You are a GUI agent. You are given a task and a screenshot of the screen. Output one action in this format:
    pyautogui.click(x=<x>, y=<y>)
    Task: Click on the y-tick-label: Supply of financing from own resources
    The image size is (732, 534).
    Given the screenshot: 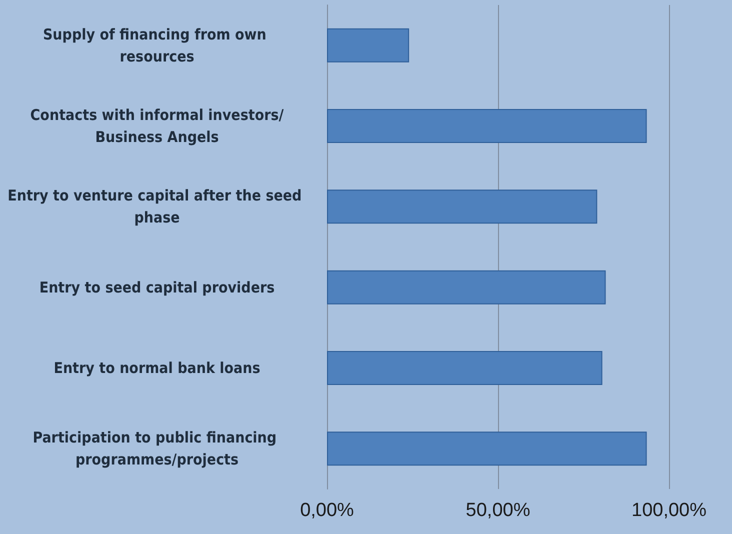 What is the action you would take?
    pyautogui.click(x=157, y=45)
    